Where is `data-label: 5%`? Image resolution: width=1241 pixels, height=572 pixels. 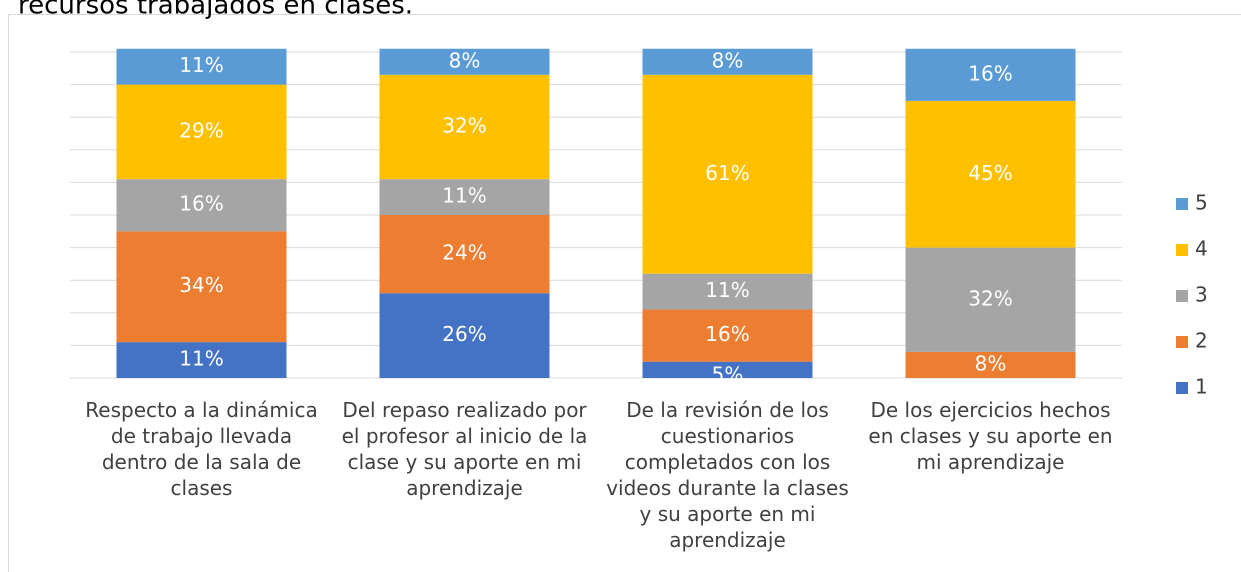
data-label: 5% is located at coordinates (728, 374).